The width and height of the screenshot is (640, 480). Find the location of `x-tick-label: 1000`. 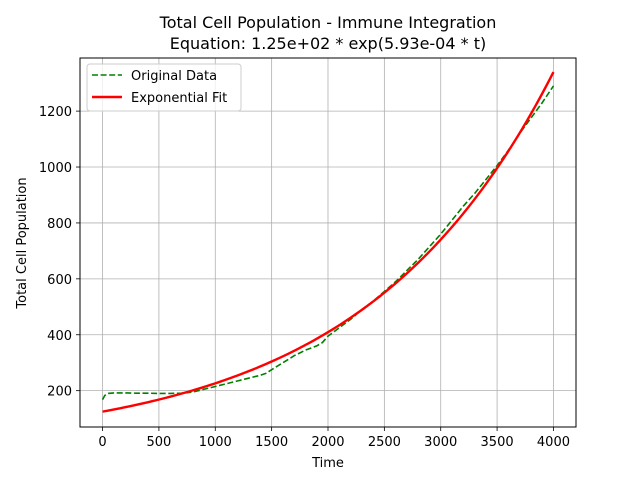

x-tick-label: 1000 is located at coordinates (215, 442).